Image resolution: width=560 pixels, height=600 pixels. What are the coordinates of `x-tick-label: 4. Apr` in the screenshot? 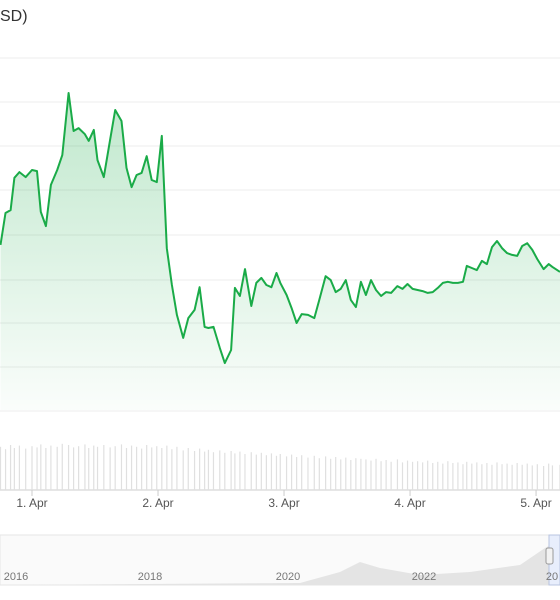 It's located at (409, 503).